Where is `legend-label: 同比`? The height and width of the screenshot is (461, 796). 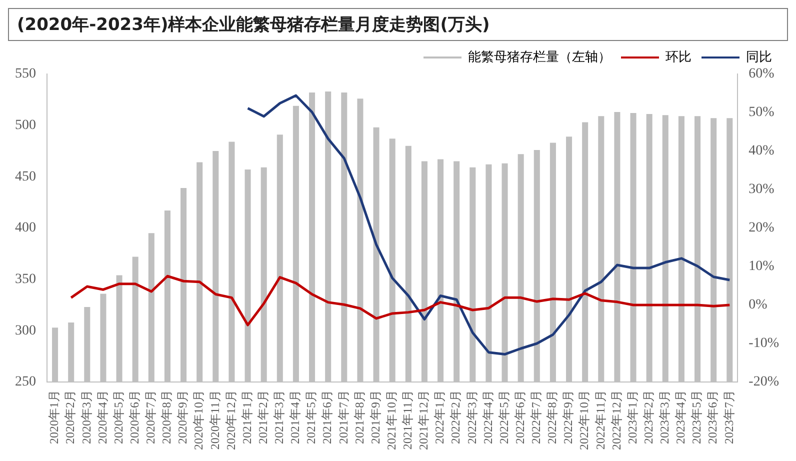 legend-label: 同比 is located at coordinates (759, 56).